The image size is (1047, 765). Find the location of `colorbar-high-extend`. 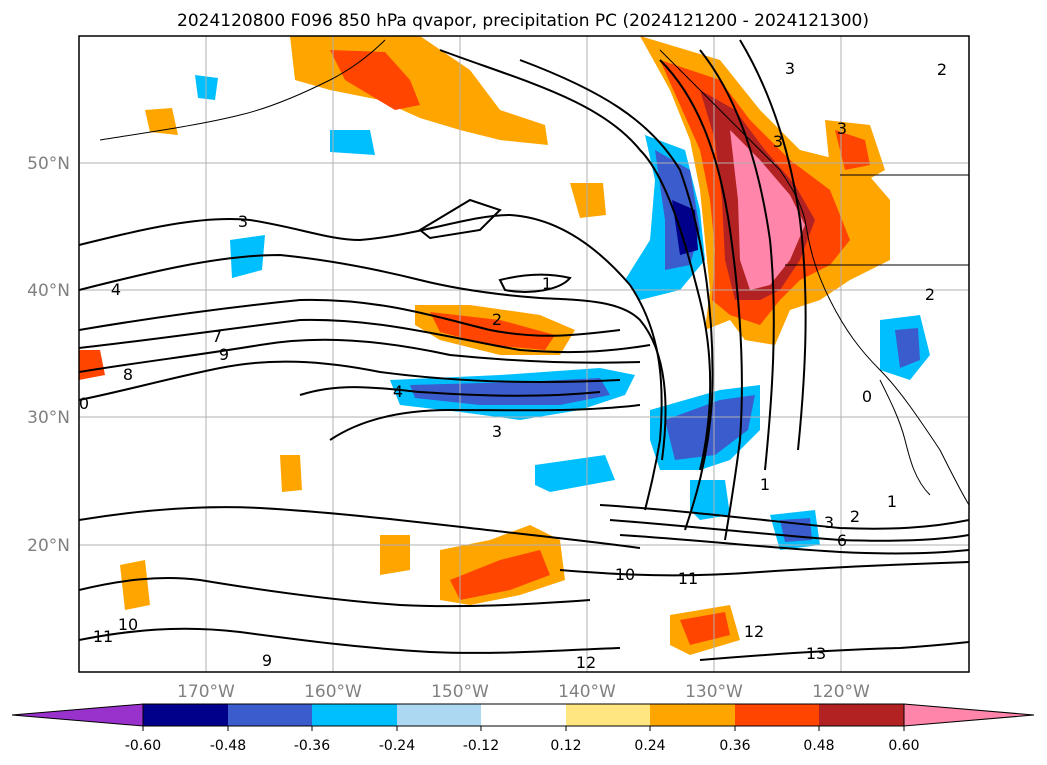

colorbar-high-extend is located at coordinates (969, 715).